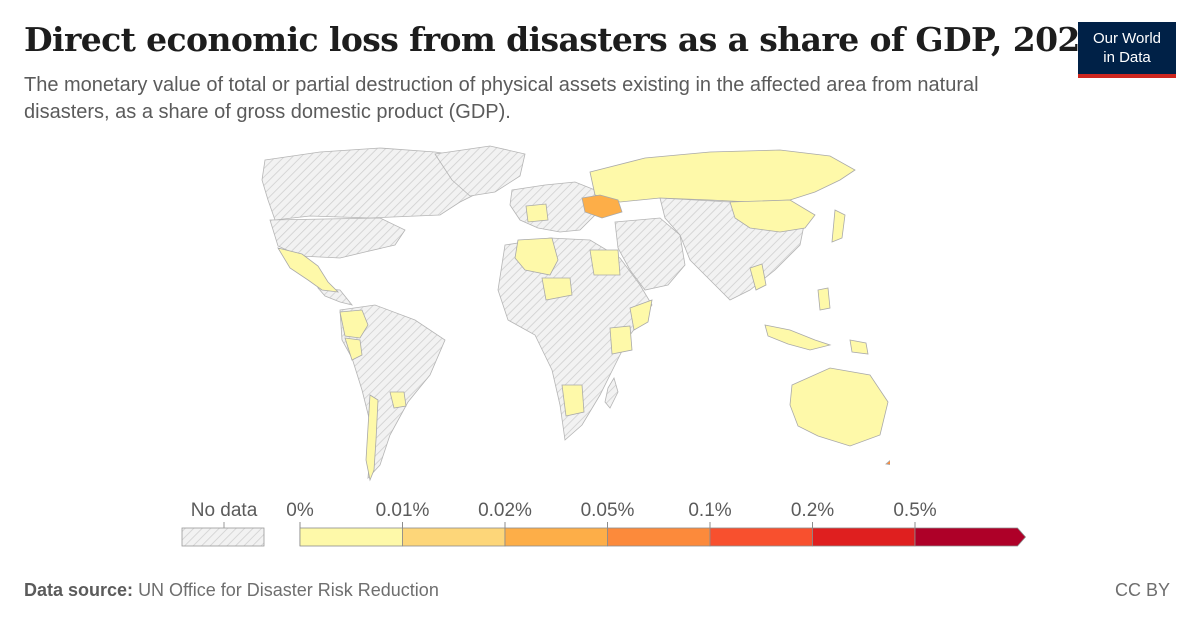  I want to click on footer-source-value: UN Office for Disaster Risk Reduction, so click(288, 590).